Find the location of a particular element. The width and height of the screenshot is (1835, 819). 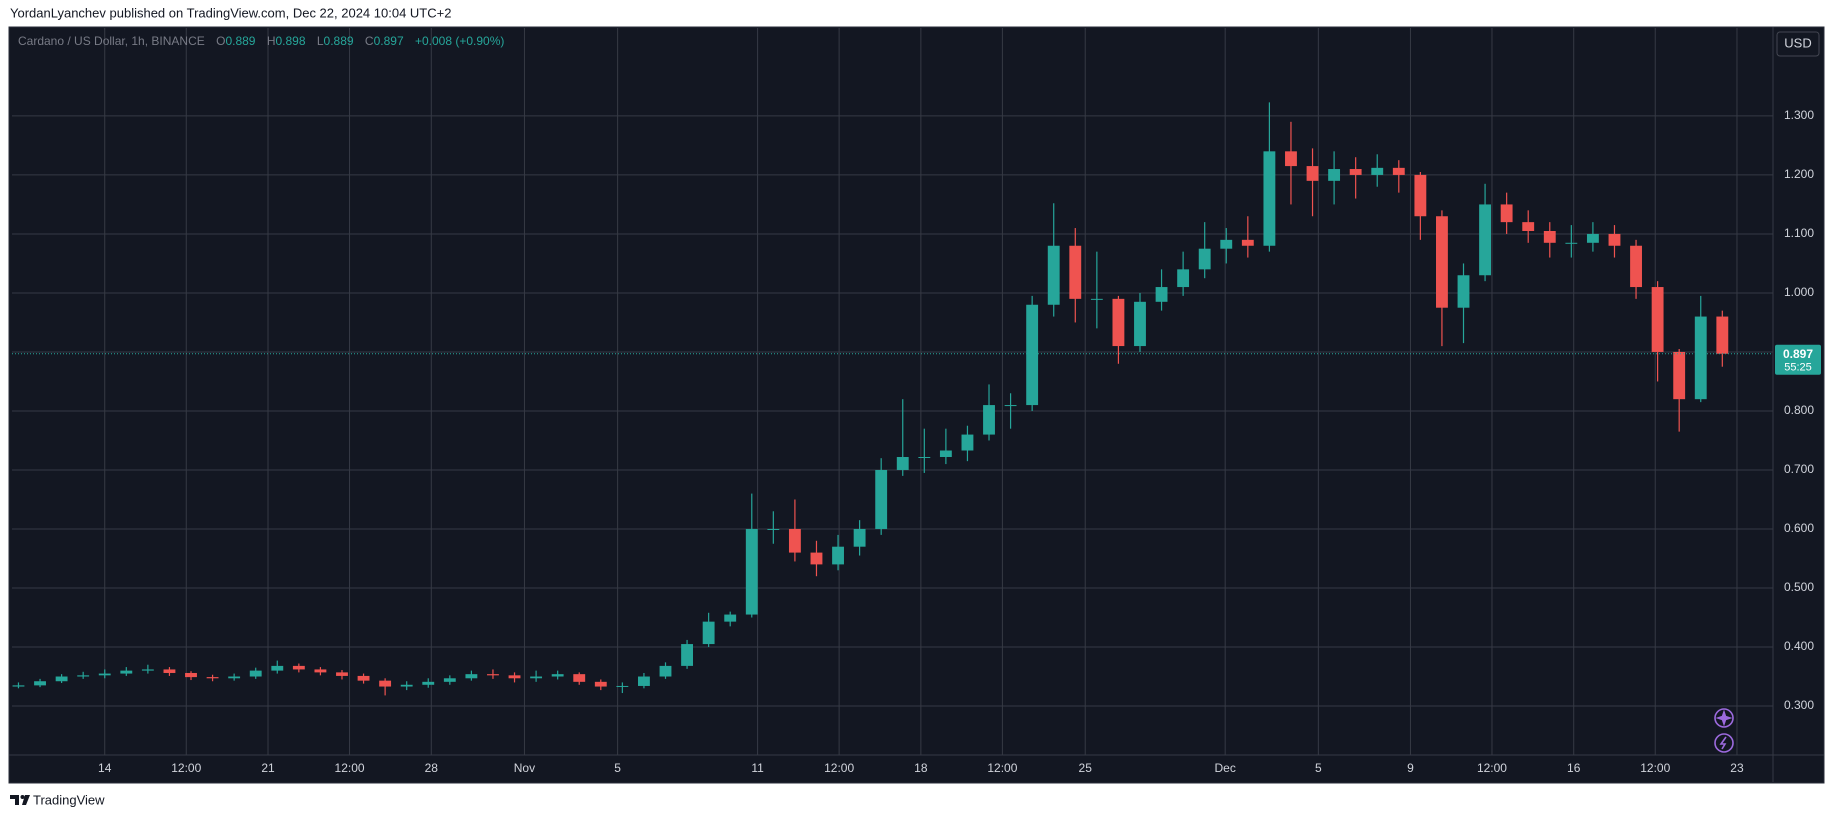

icon-sparkle is located at coordinates (1724, 718).